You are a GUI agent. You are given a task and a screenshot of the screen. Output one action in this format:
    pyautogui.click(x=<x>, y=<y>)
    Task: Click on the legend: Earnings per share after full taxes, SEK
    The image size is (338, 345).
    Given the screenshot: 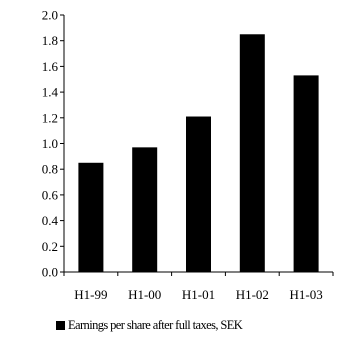 What is the action you would take?
    pyautogui.click(x=149, y=325)
    